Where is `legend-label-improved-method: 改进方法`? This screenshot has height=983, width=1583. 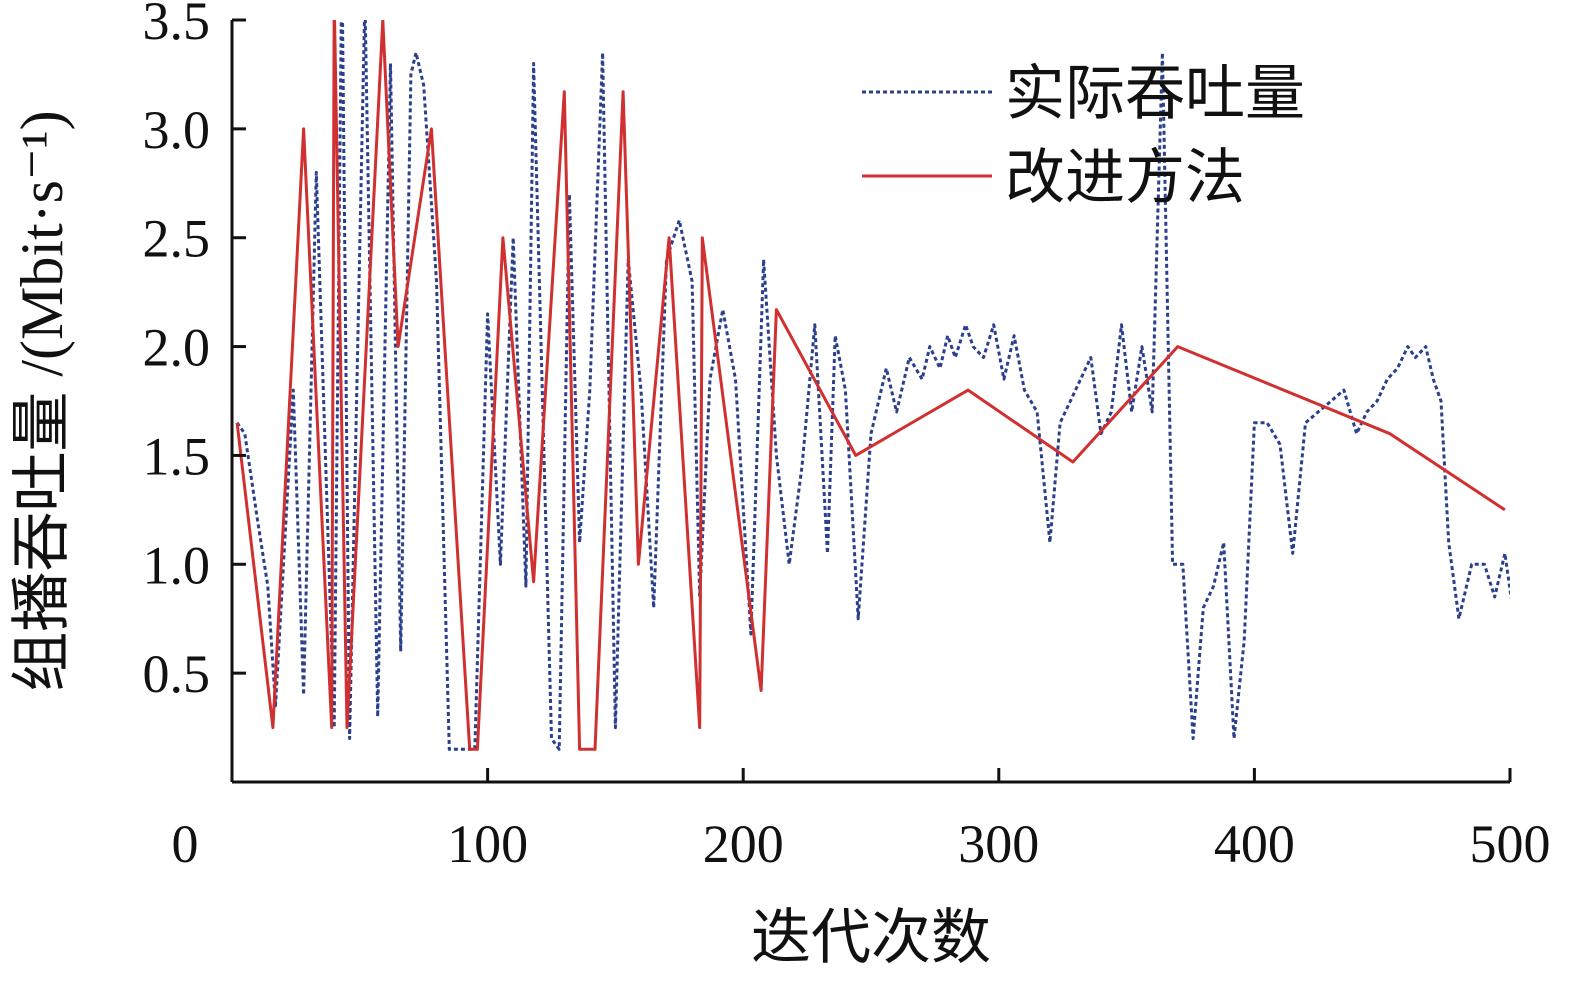 legend-label-improved-method: 改进方法 is located at coordinates (1125, 178).